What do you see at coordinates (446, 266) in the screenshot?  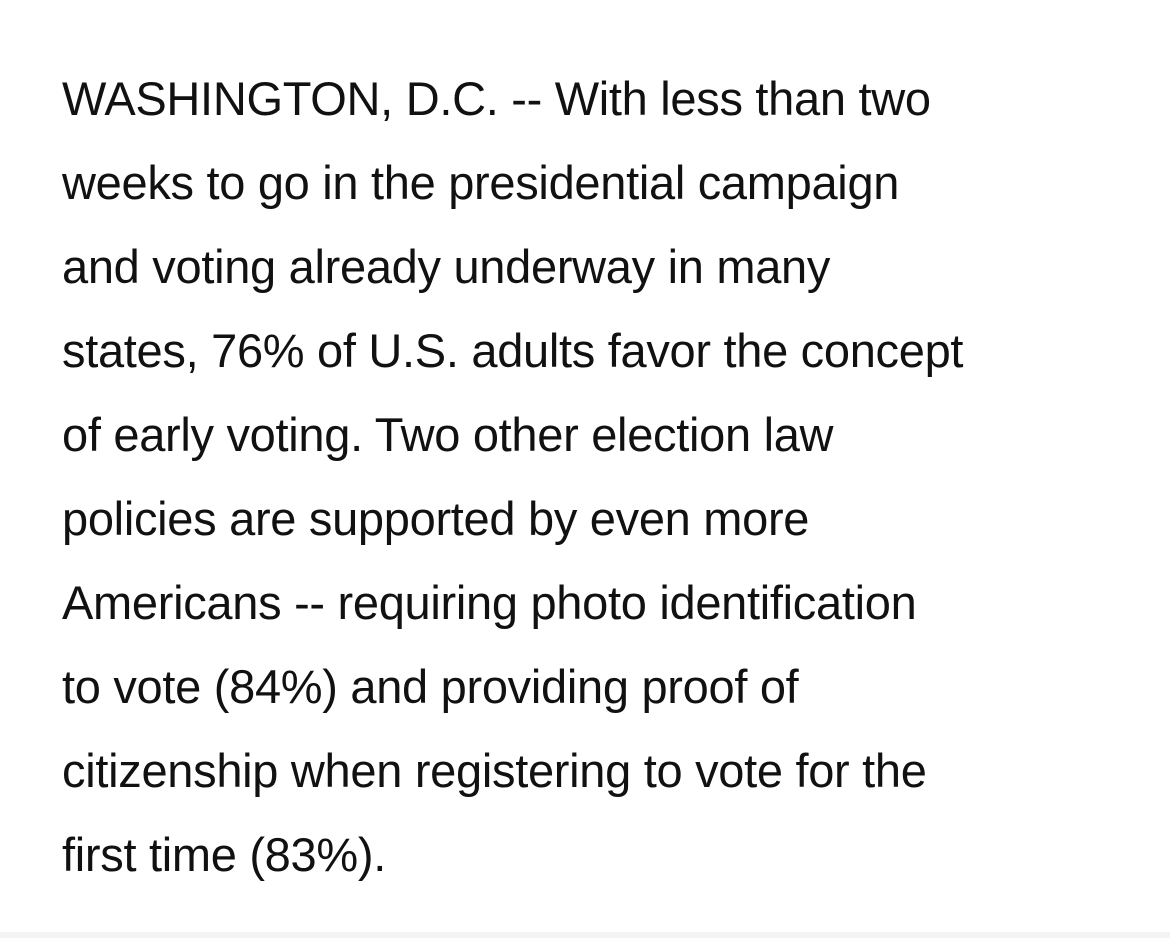 I see `paragraph-line: and voting already underway in many` at bounding box center [446, 266].